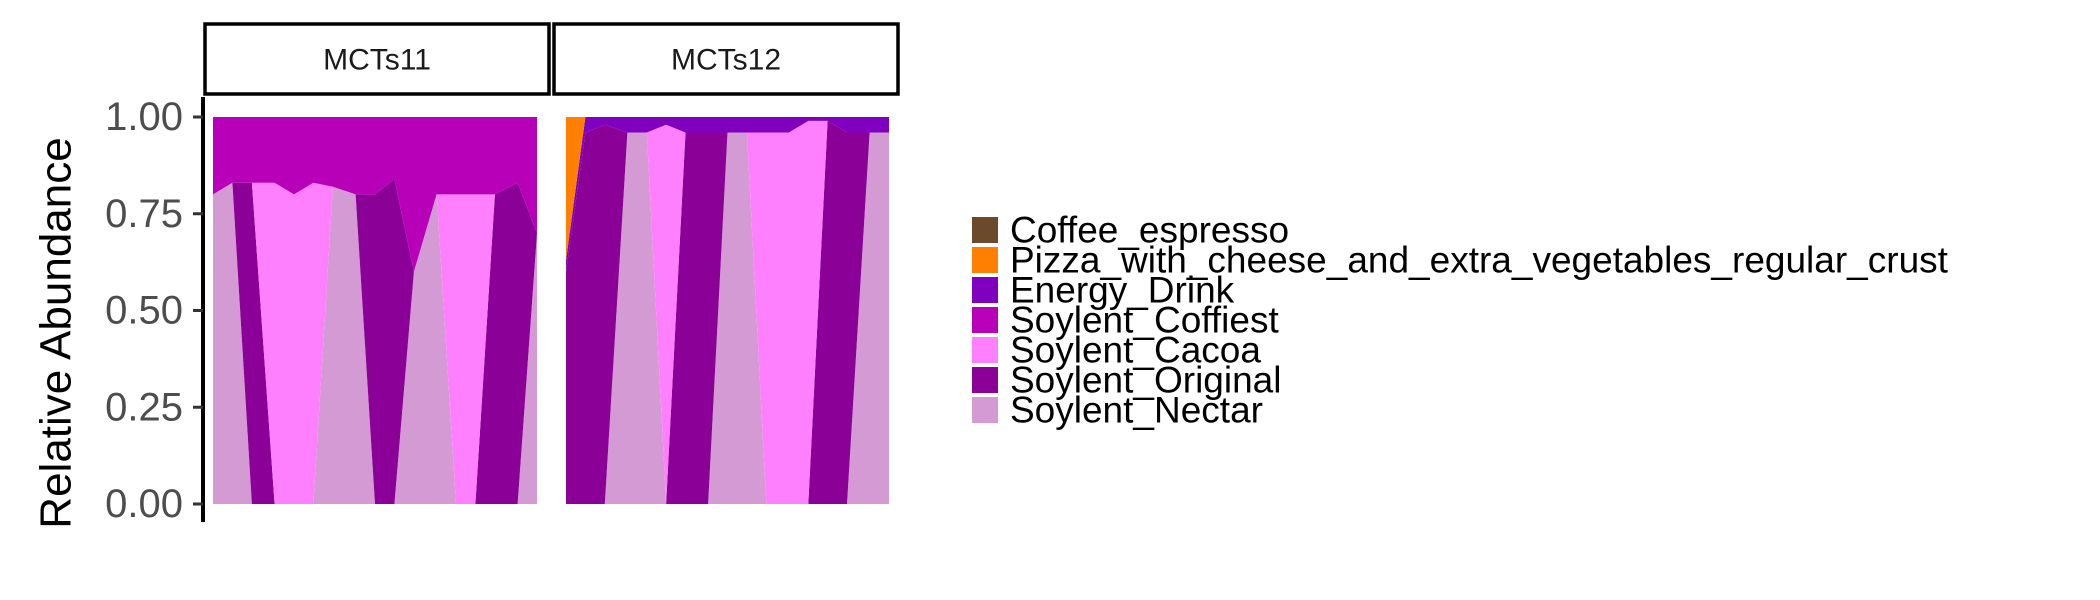 This screenshot has width=2100, height=600. Describe the element at coordinates (1149, 230) in the screenshot. I see `legend-label: Coffee_espresso` at that location.